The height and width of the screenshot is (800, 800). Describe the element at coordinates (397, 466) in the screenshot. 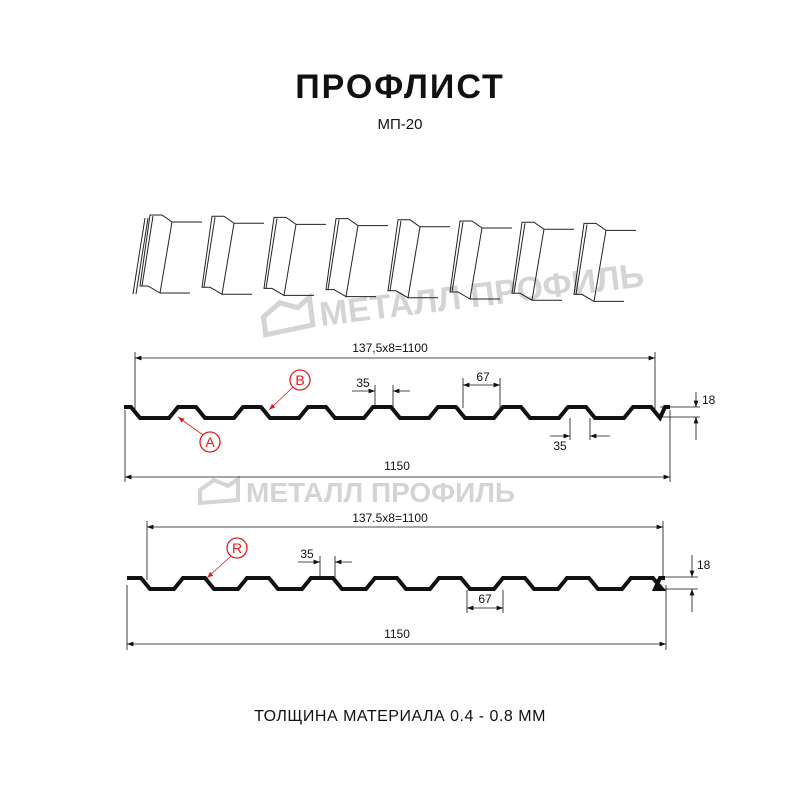

I see `profile-a-total-width: 1150` at that location.